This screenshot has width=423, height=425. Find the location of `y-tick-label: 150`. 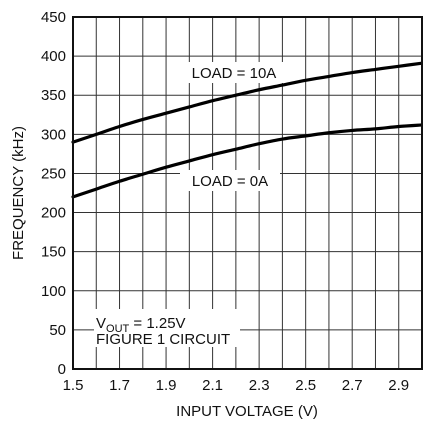

y-tick-label: 150 is located at coordinates (53, 252).